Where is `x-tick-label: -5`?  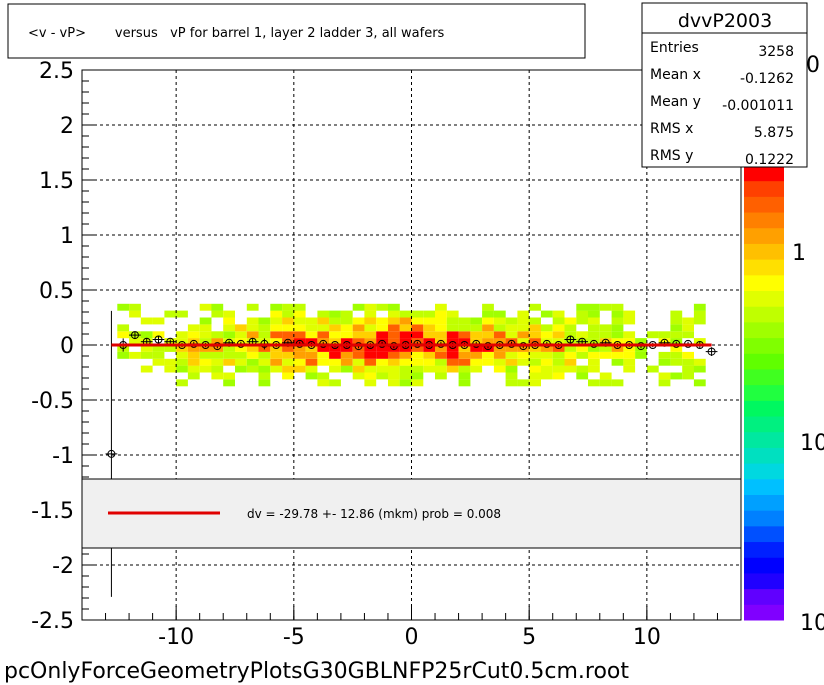
x-tick-label: -5 is located at coordinates (294, 637).